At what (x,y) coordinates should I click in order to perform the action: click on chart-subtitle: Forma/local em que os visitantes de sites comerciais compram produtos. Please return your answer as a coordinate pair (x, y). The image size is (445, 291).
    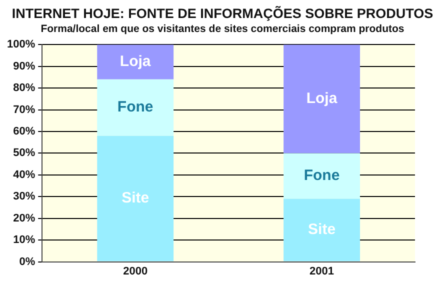
    Looking at the image, I should click on (223, 29).